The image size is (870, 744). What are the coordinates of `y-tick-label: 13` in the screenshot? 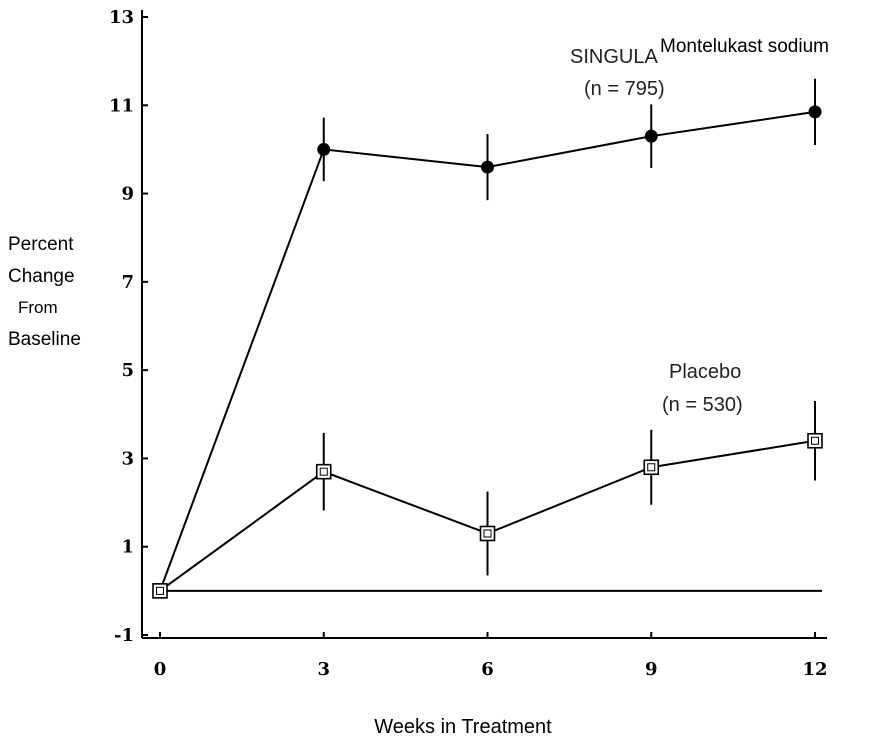 It's located at (121, 17).